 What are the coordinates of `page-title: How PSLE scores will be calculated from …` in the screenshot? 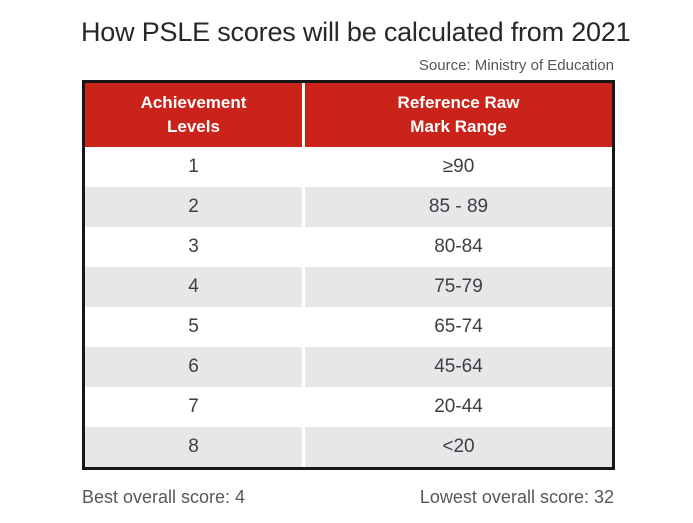 It's located at (356, 32).